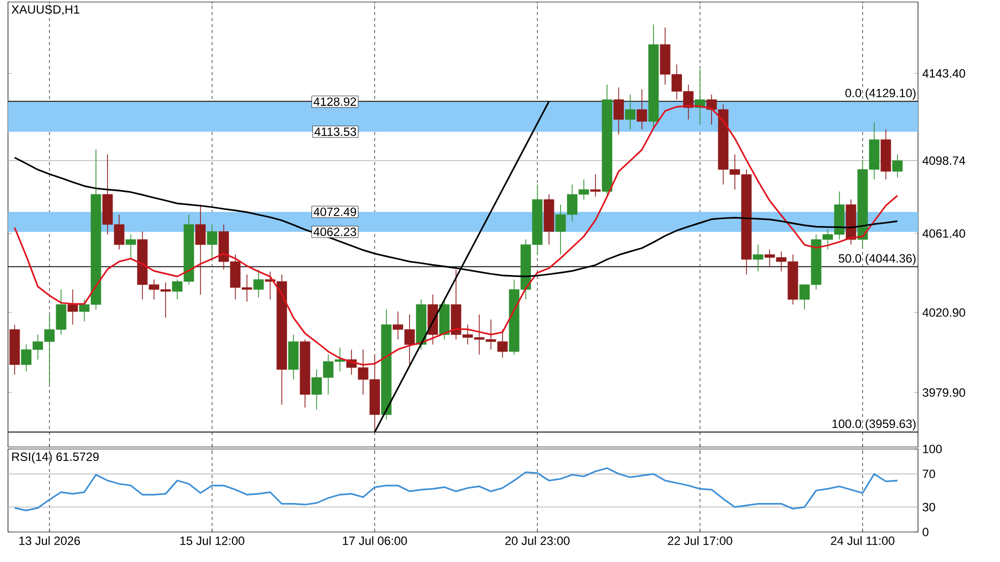  Describe the element at coordinates (944, 73) in the screenshot. I see `y-tick-label: 4143.40` at that location.